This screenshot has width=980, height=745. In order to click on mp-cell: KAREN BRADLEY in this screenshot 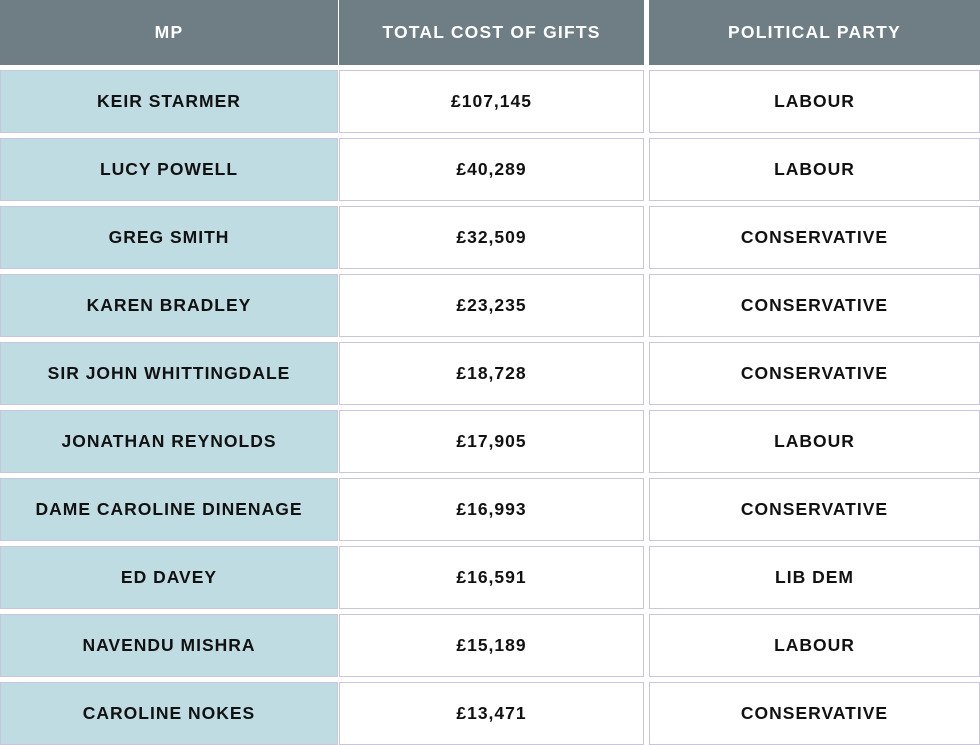, I will do `click(169, 305)`.